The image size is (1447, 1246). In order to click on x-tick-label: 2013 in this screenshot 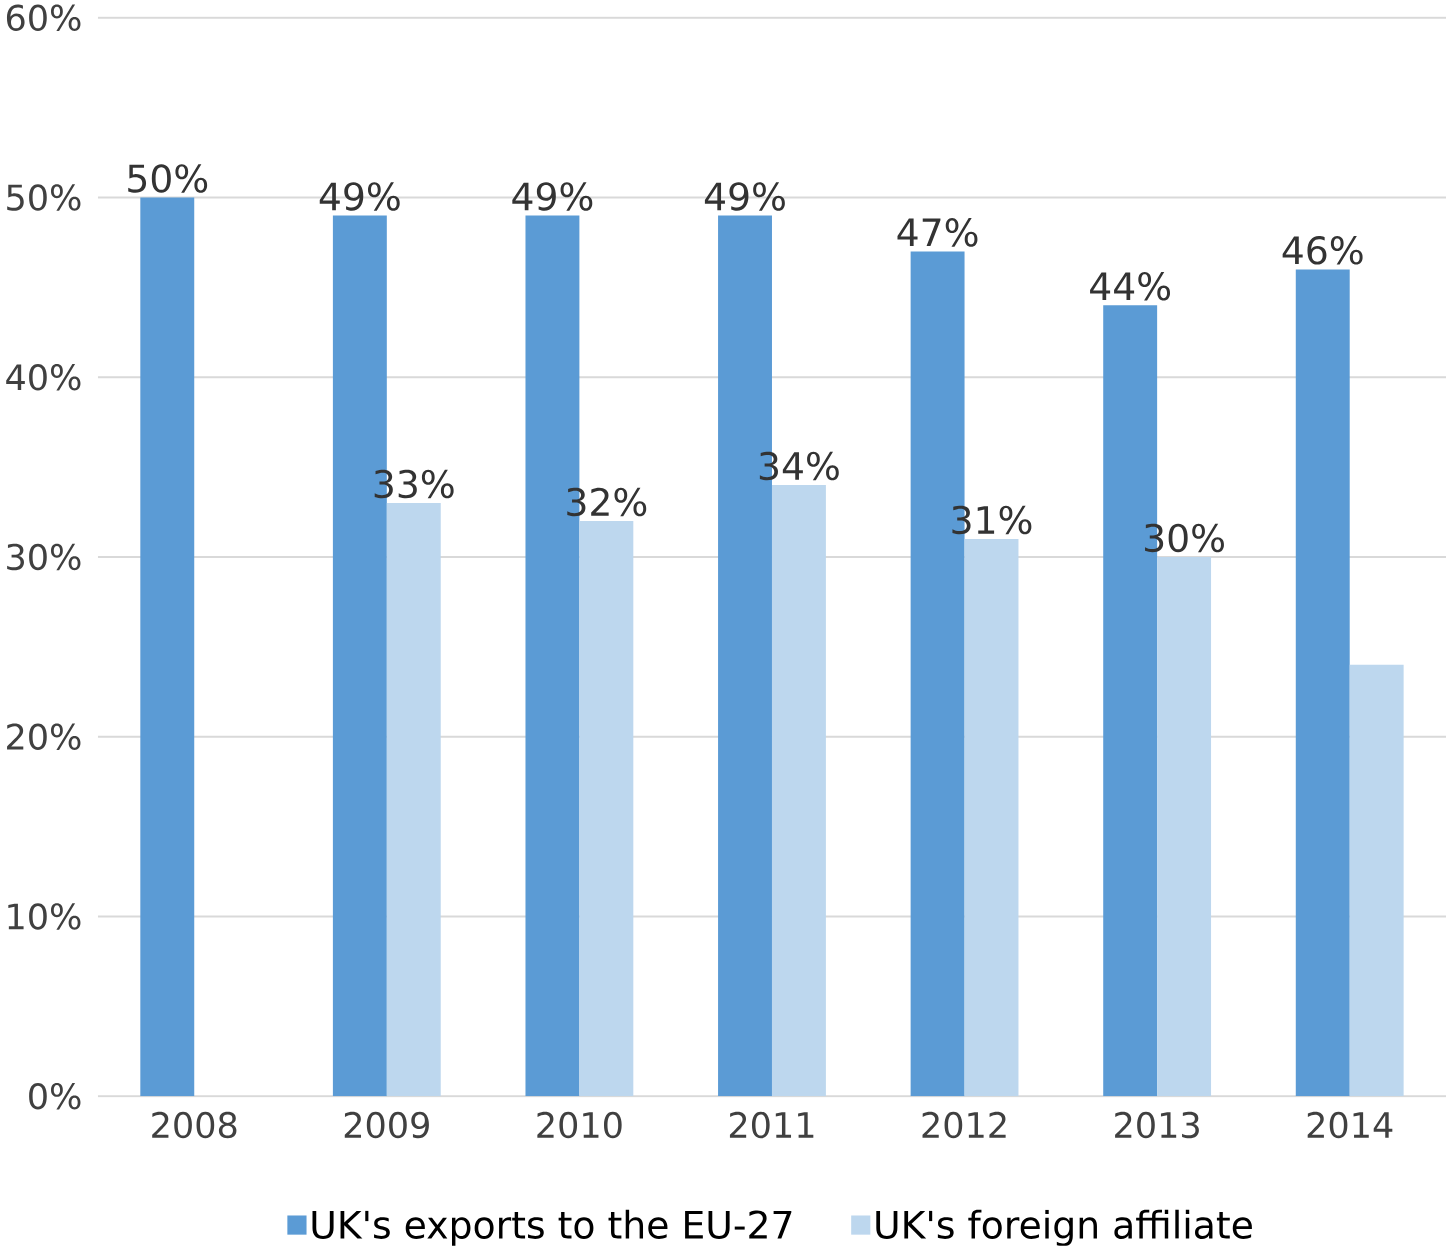, I will do `click(1157, 1125)`.